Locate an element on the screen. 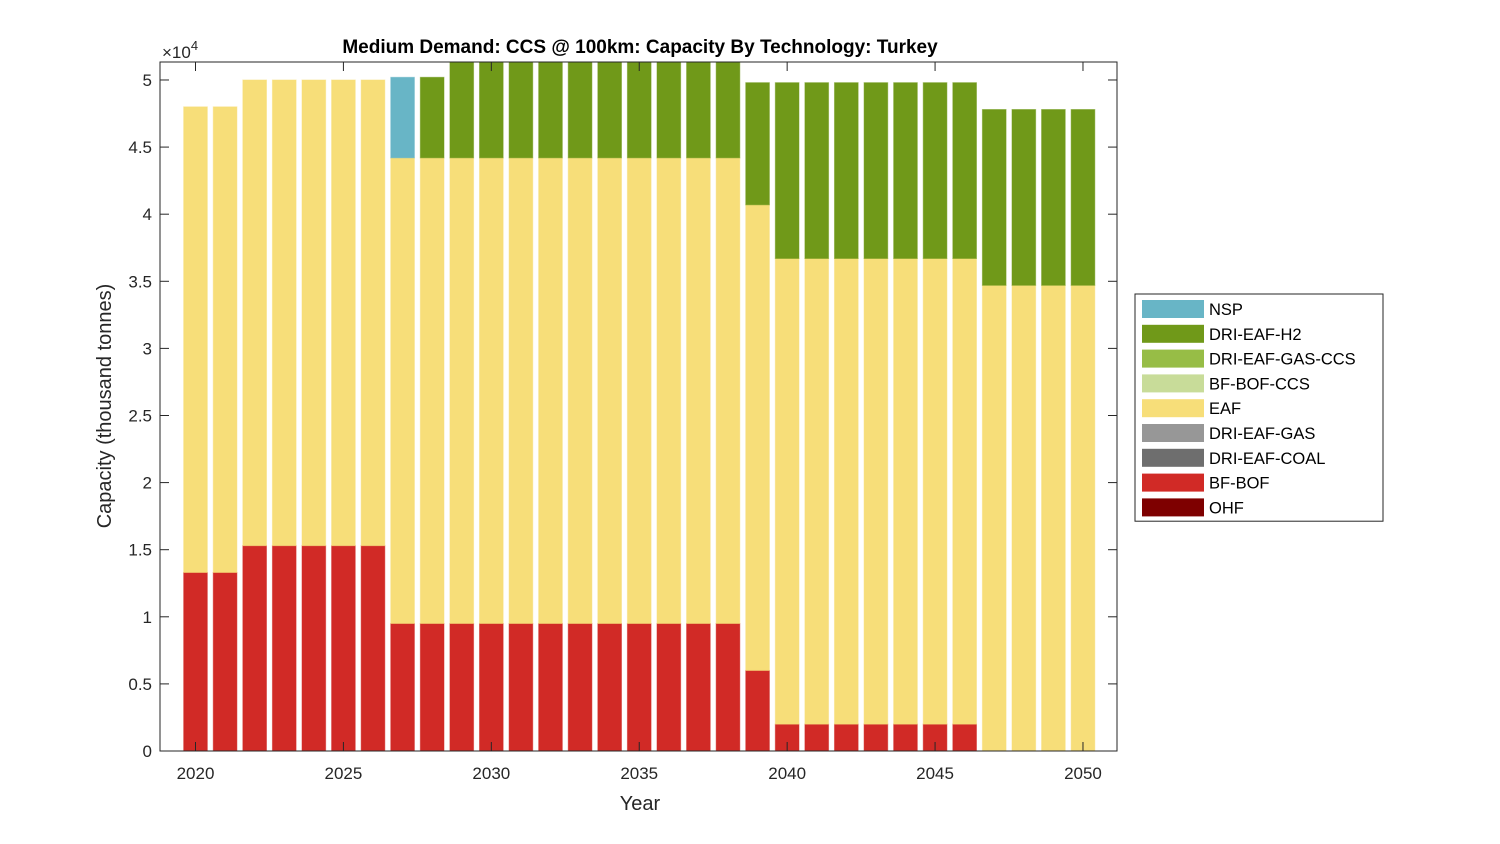  bar-2028-eaf is located at coordinates (432, 391).